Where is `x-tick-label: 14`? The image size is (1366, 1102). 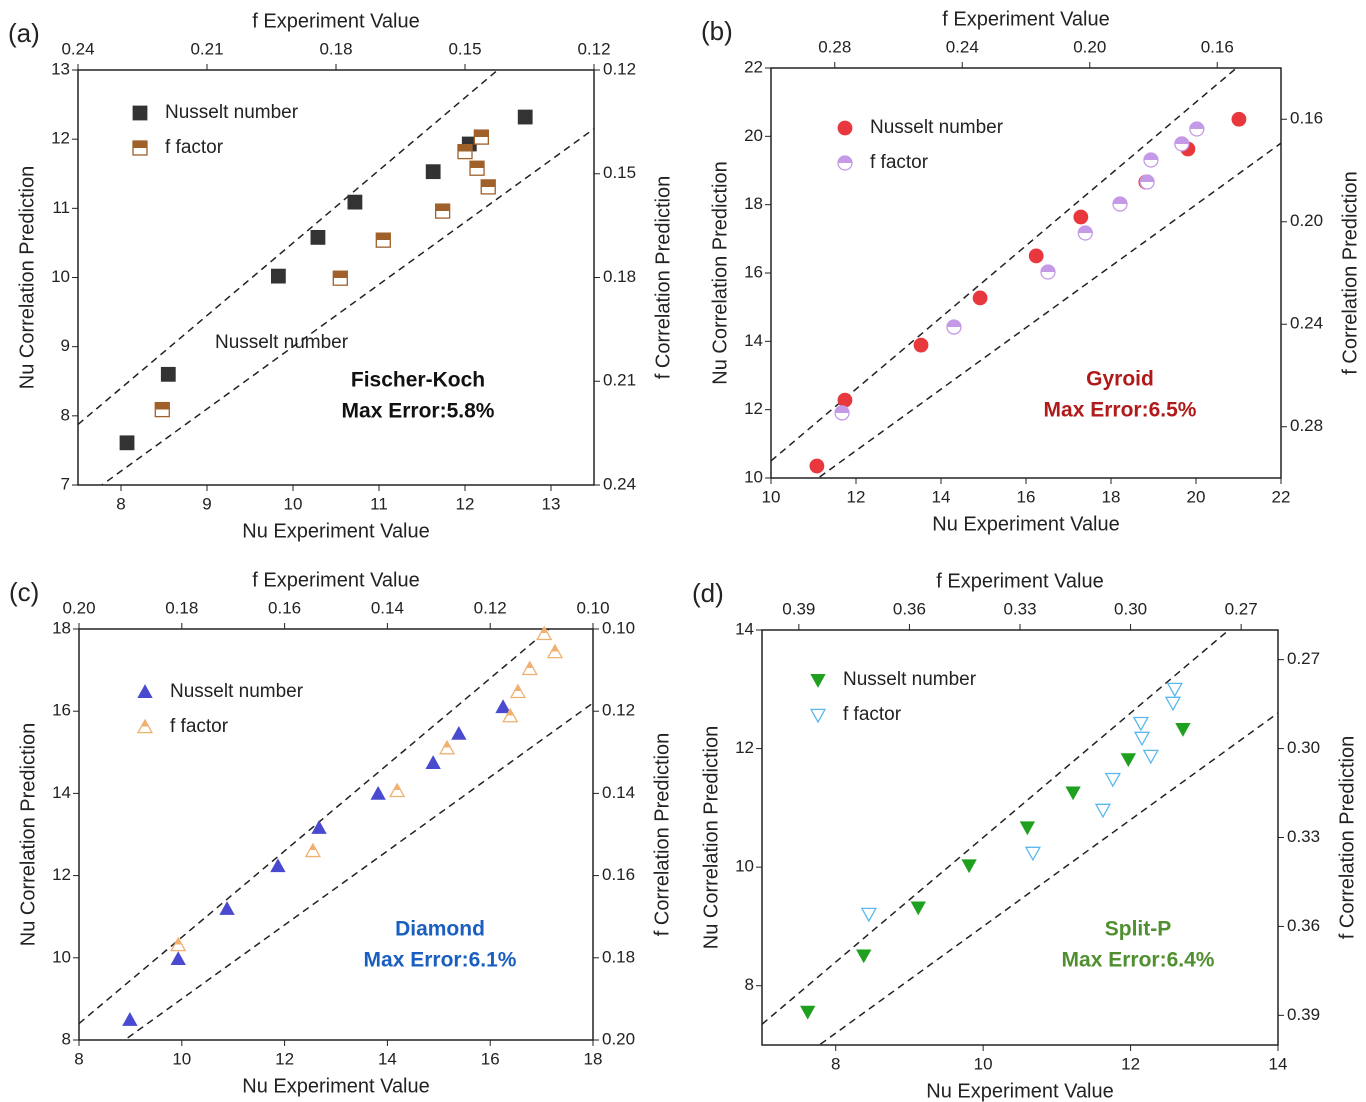
x-tick-label: 14 is located at coordinates (1278, 1063).